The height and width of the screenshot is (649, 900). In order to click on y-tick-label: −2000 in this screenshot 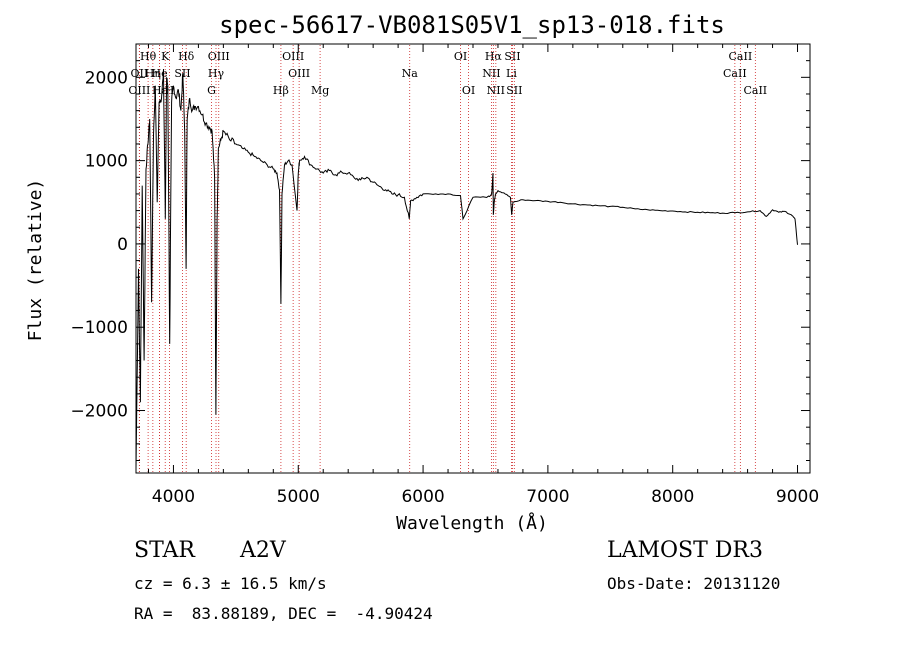, I will do `click(99, 412)`.